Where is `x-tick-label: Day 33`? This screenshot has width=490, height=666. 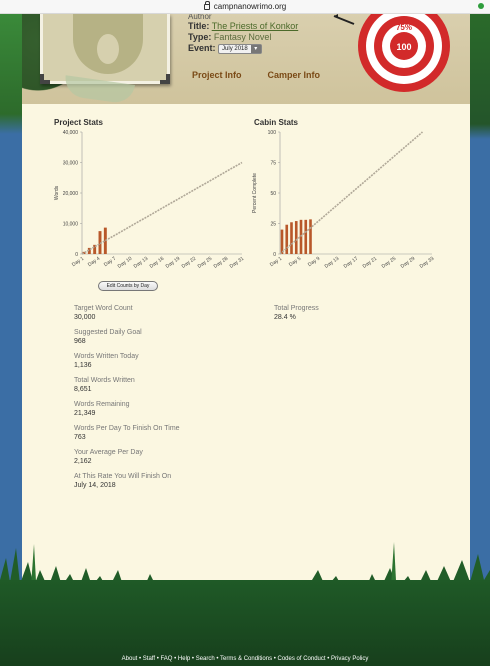
x-tick-label: Day 33 is located at coordinates (427, 263).